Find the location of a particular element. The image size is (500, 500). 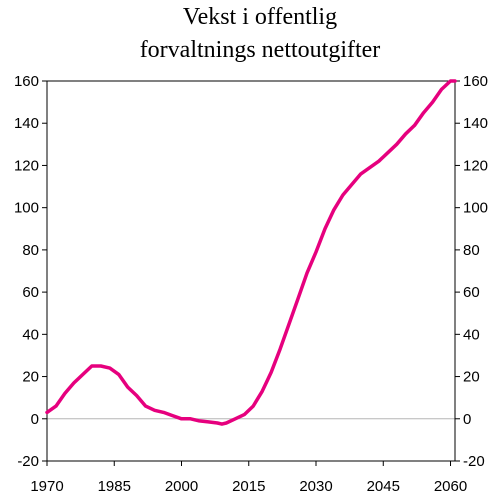

y-tick-label-right: 140 is located at coordinates (475, 123).